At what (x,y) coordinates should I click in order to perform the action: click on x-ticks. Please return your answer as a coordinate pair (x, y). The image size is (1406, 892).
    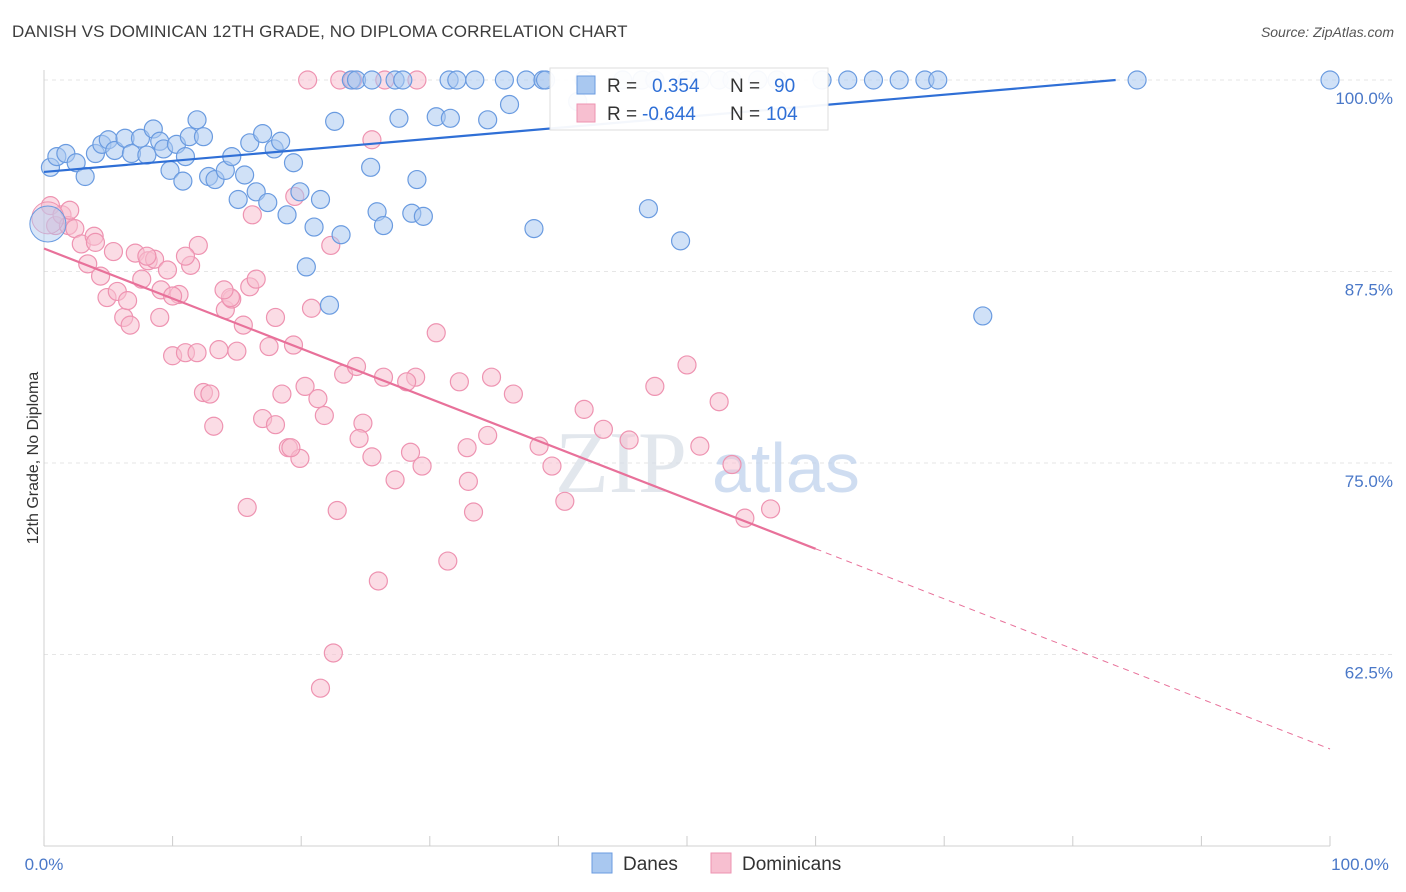
    Looking at the image, I should click on (687, 841).